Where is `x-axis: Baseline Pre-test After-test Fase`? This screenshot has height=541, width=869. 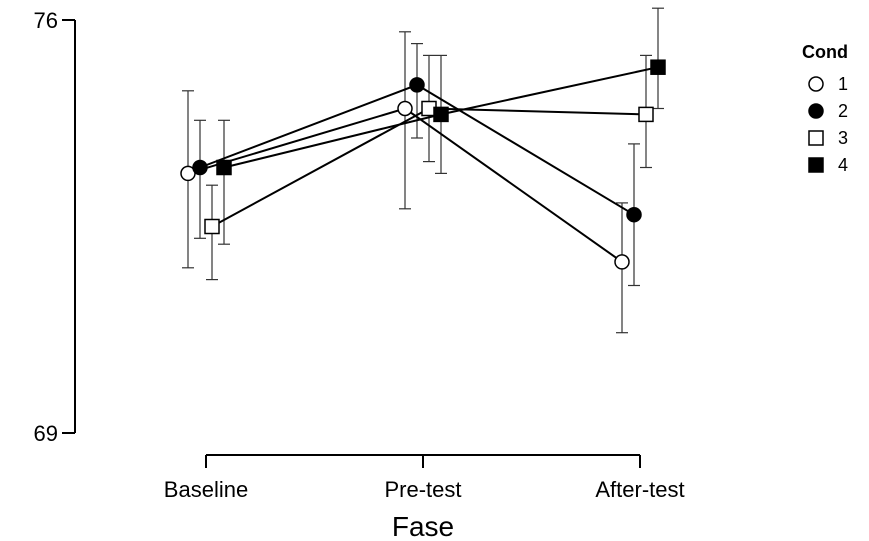 x-axis: Baseline Pre-test After-test Fase is located at coordinates (424, 497).